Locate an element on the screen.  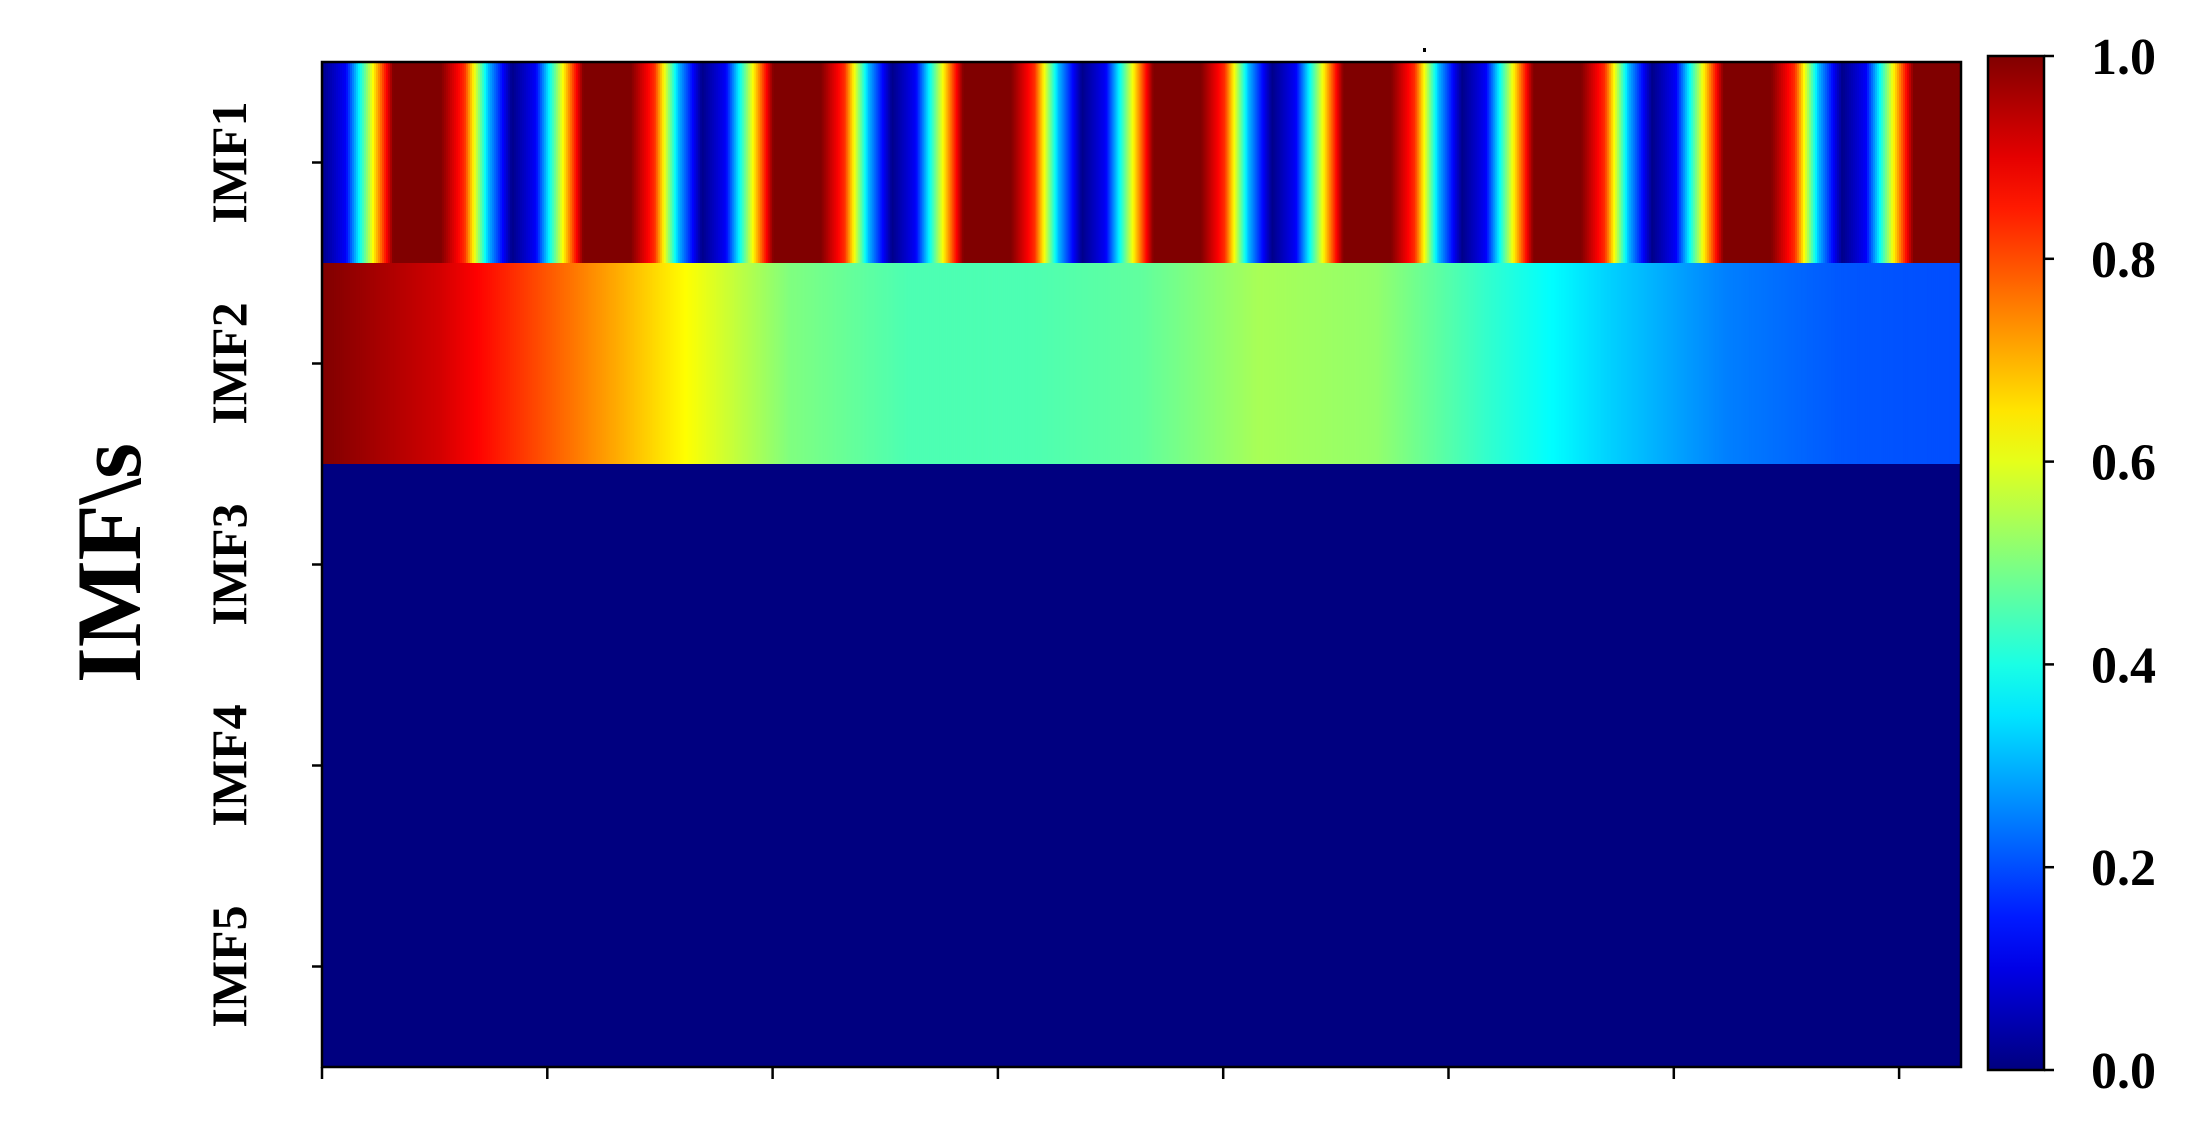
row-label: IMF3 is located at coordinates (229, 564).